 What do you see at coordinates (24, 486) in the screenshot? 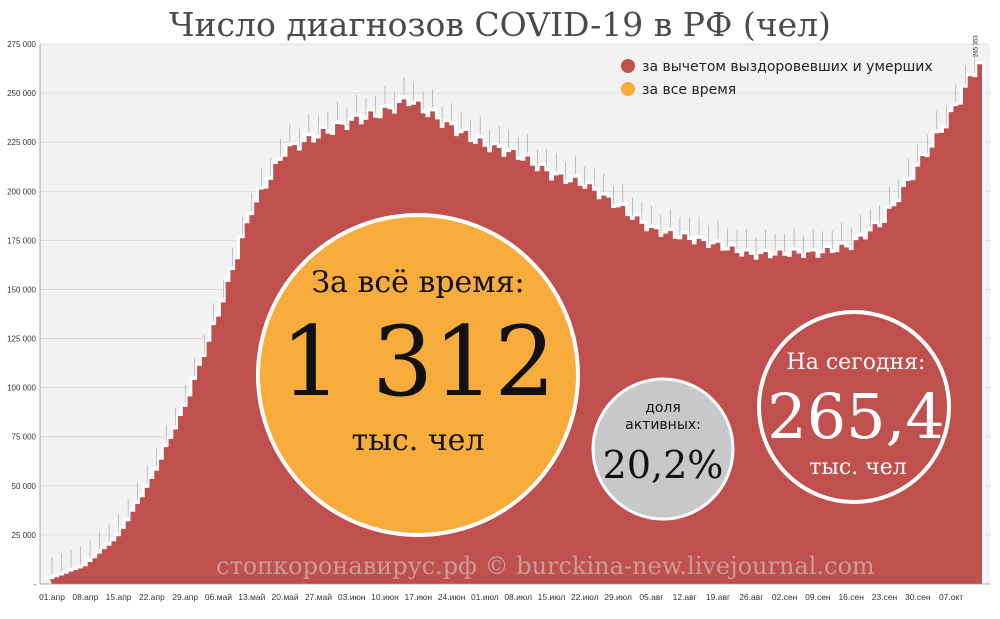
I see `y-tick-label: 50 000` at bounding box center [24, 486].